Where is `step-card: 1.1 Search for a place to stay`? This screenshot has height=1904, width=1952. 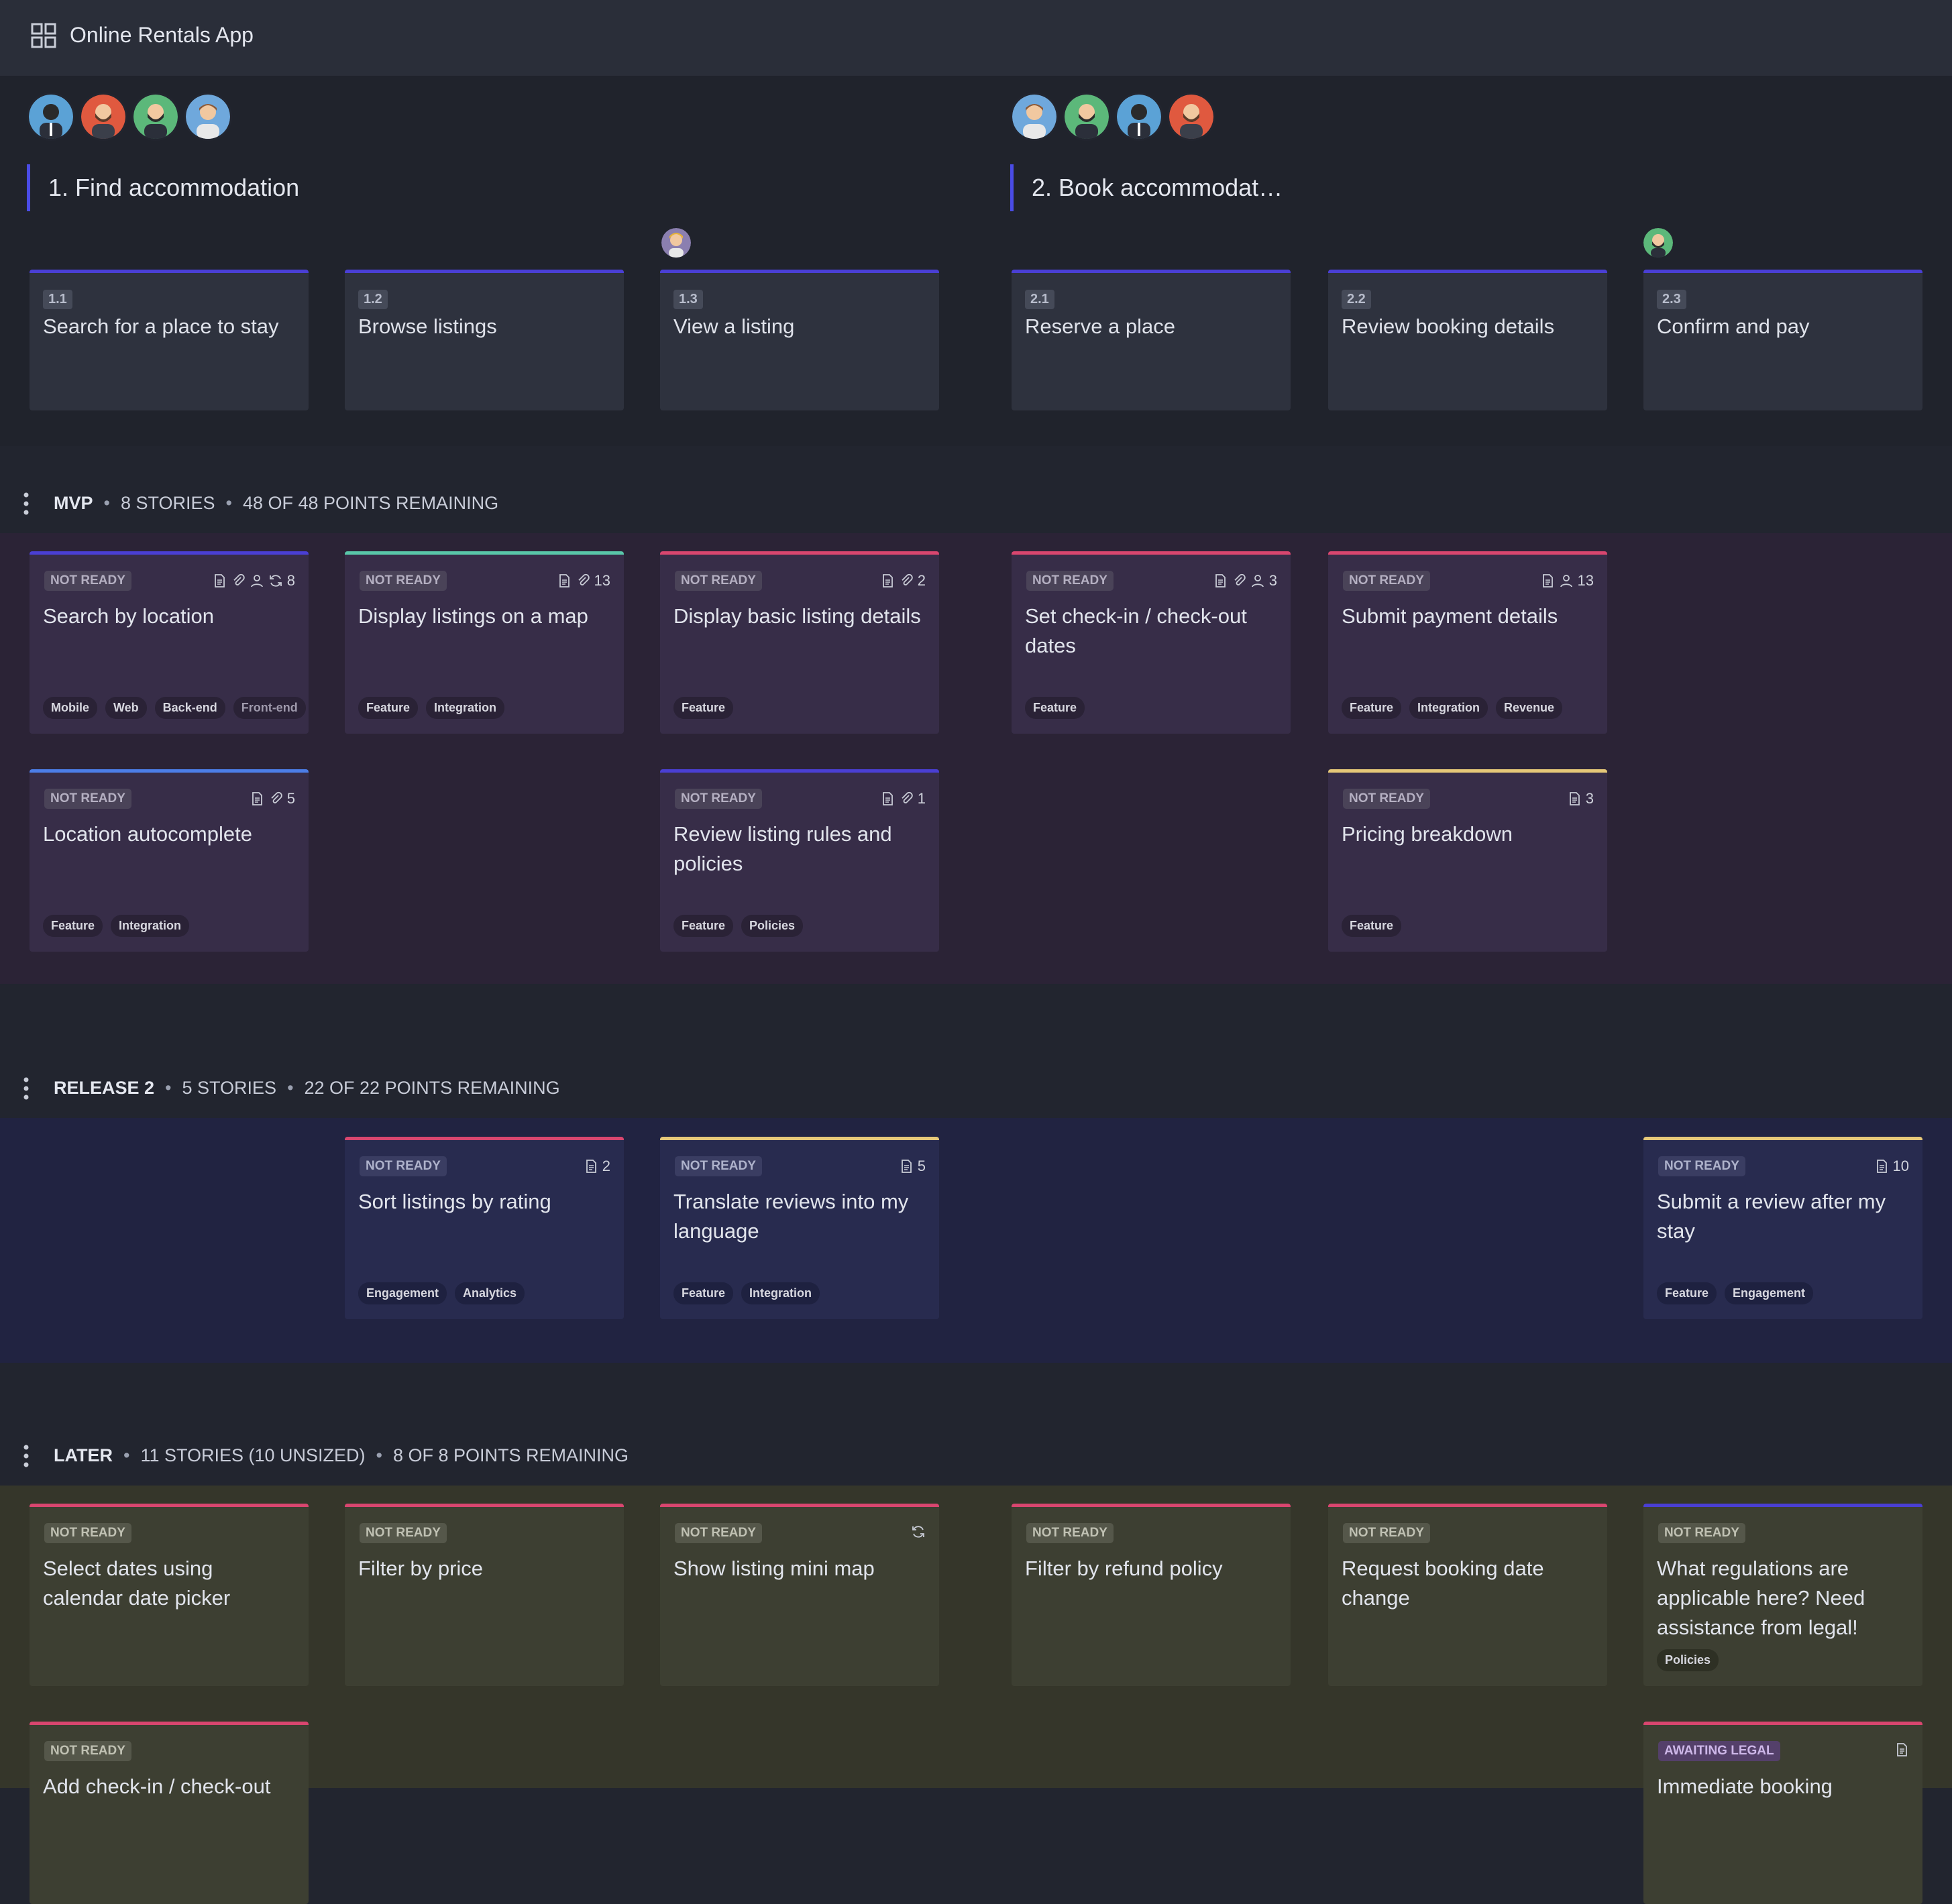
step-card: 1.1 Search for a place to stay is located at coordinates (169, 340).